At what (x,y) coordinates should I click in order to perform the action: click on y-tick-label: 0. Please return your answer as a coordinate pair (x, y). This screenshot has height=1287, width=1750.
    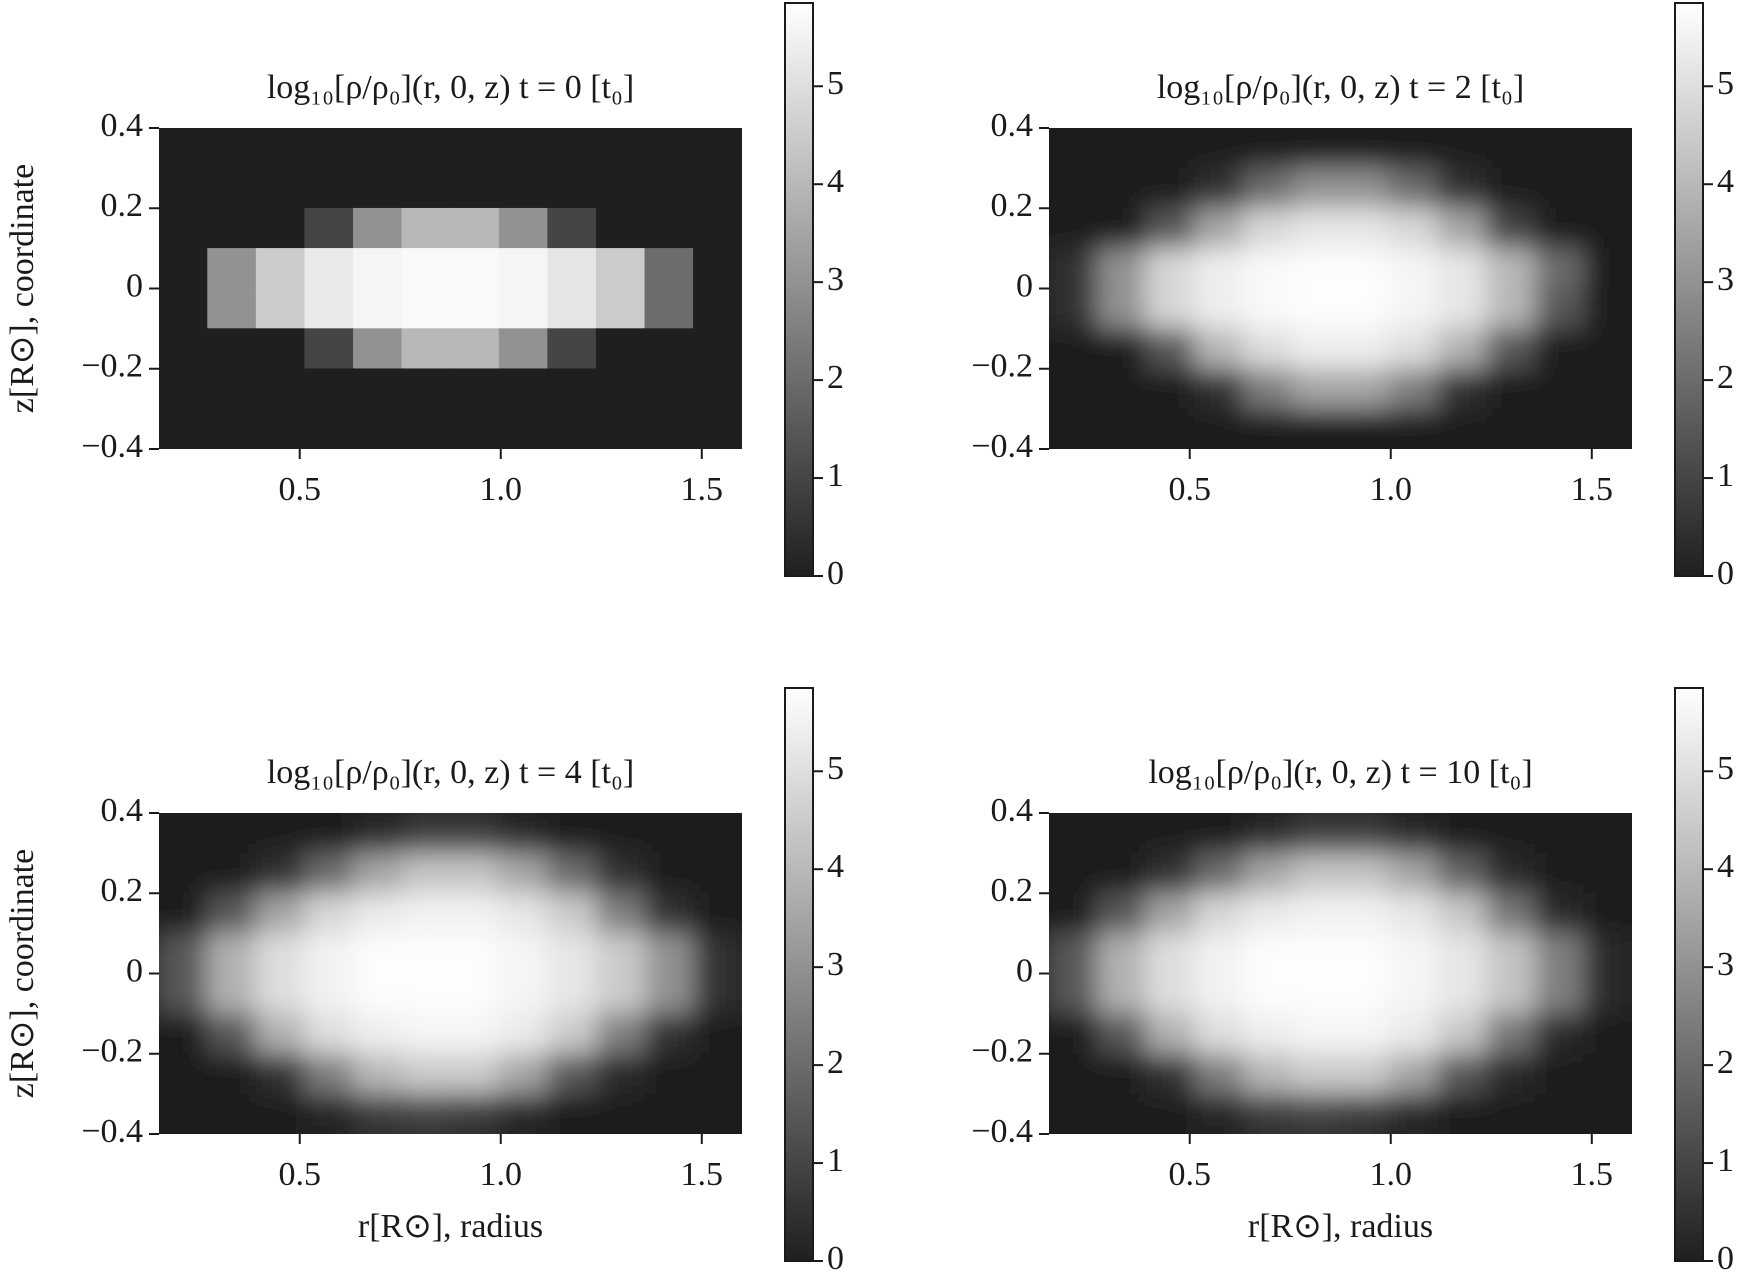
    Looking at the image, I should click on (1024, 285).